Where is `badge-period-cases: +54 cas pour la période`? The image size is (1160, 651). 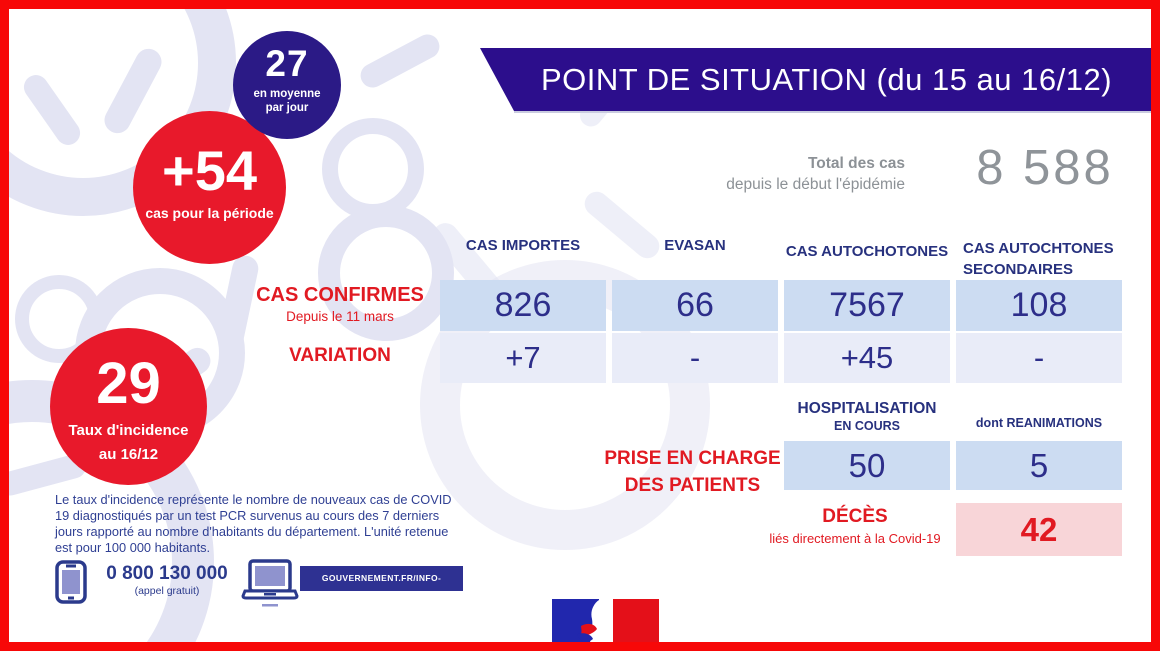 badge-period-cases: +54 cas pour la période is located at coordinates (209, 187).